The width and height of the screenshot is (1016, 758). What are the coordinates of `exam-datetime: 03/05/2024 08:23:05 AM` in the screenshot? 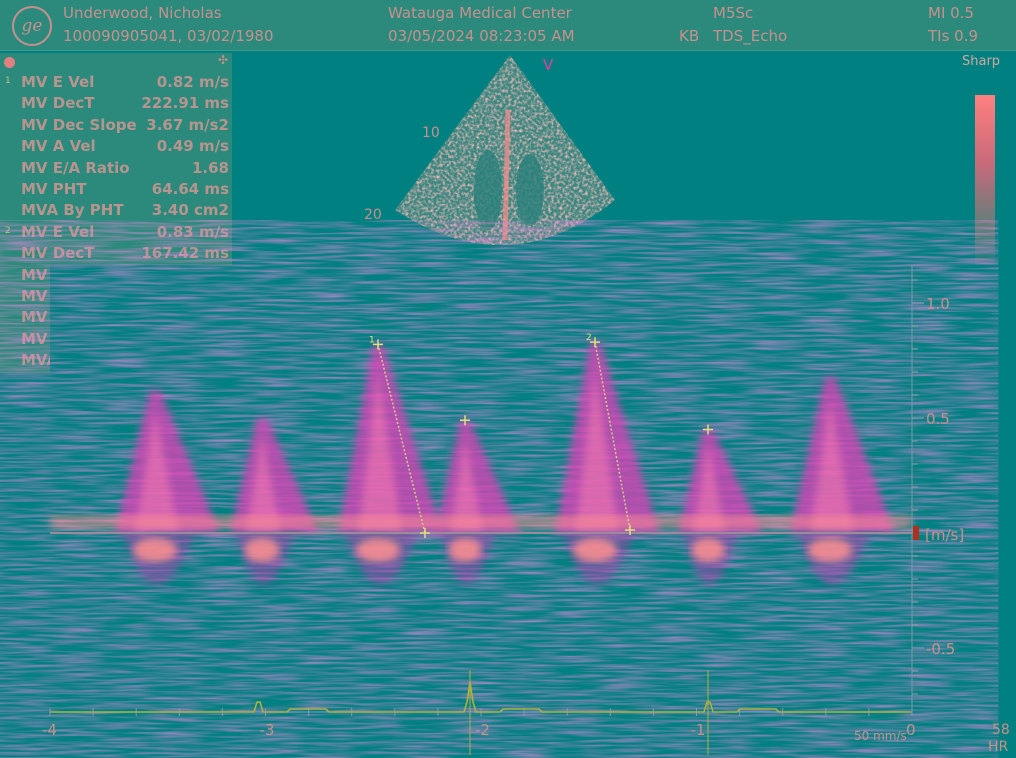 It's located at (481, 36).